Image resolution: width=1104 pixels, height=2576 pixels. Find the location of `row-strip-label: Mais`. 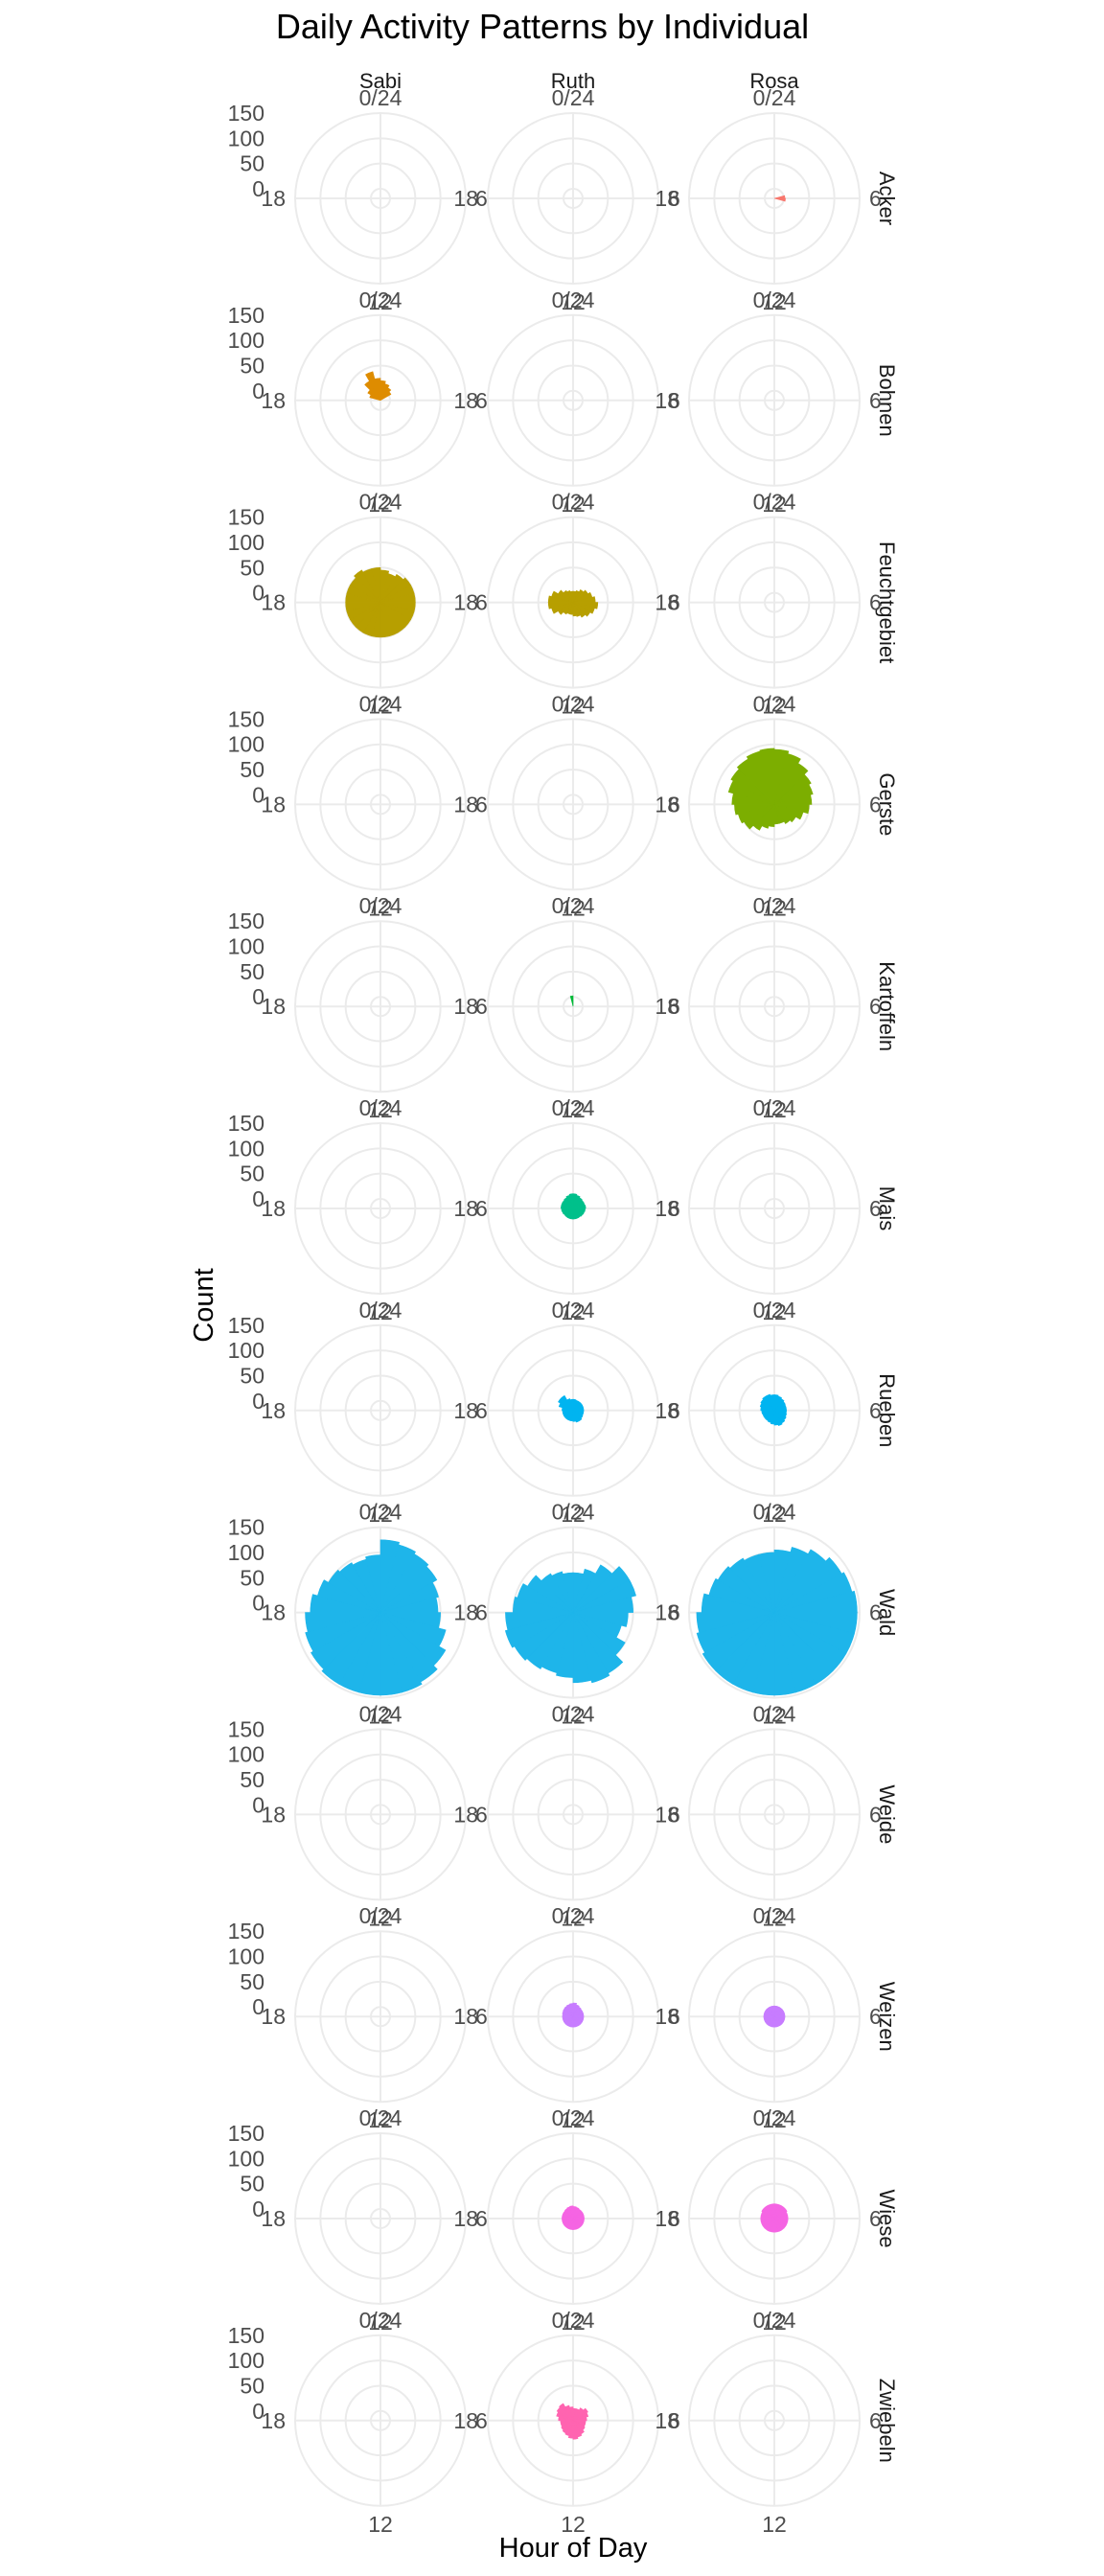

row-strip-label: Mais is located at coordinates (887, 1208).